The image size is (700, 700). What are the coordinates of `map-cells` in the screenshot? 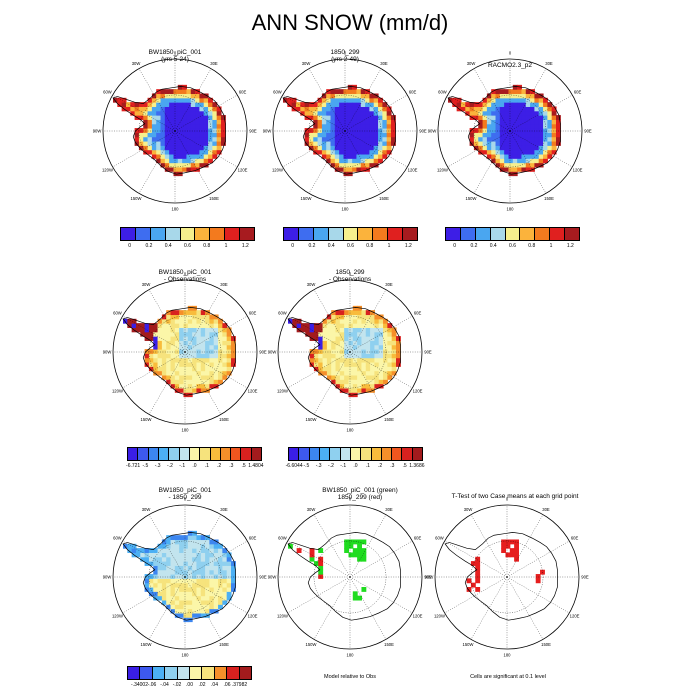 It's located at (327, 570).